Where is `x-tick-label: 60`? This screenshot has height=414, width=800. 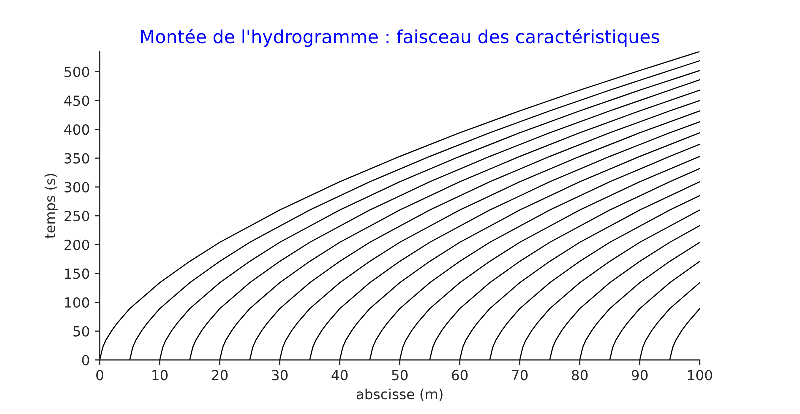
x-tick-label: 60 is located at coordinates (460, 375).